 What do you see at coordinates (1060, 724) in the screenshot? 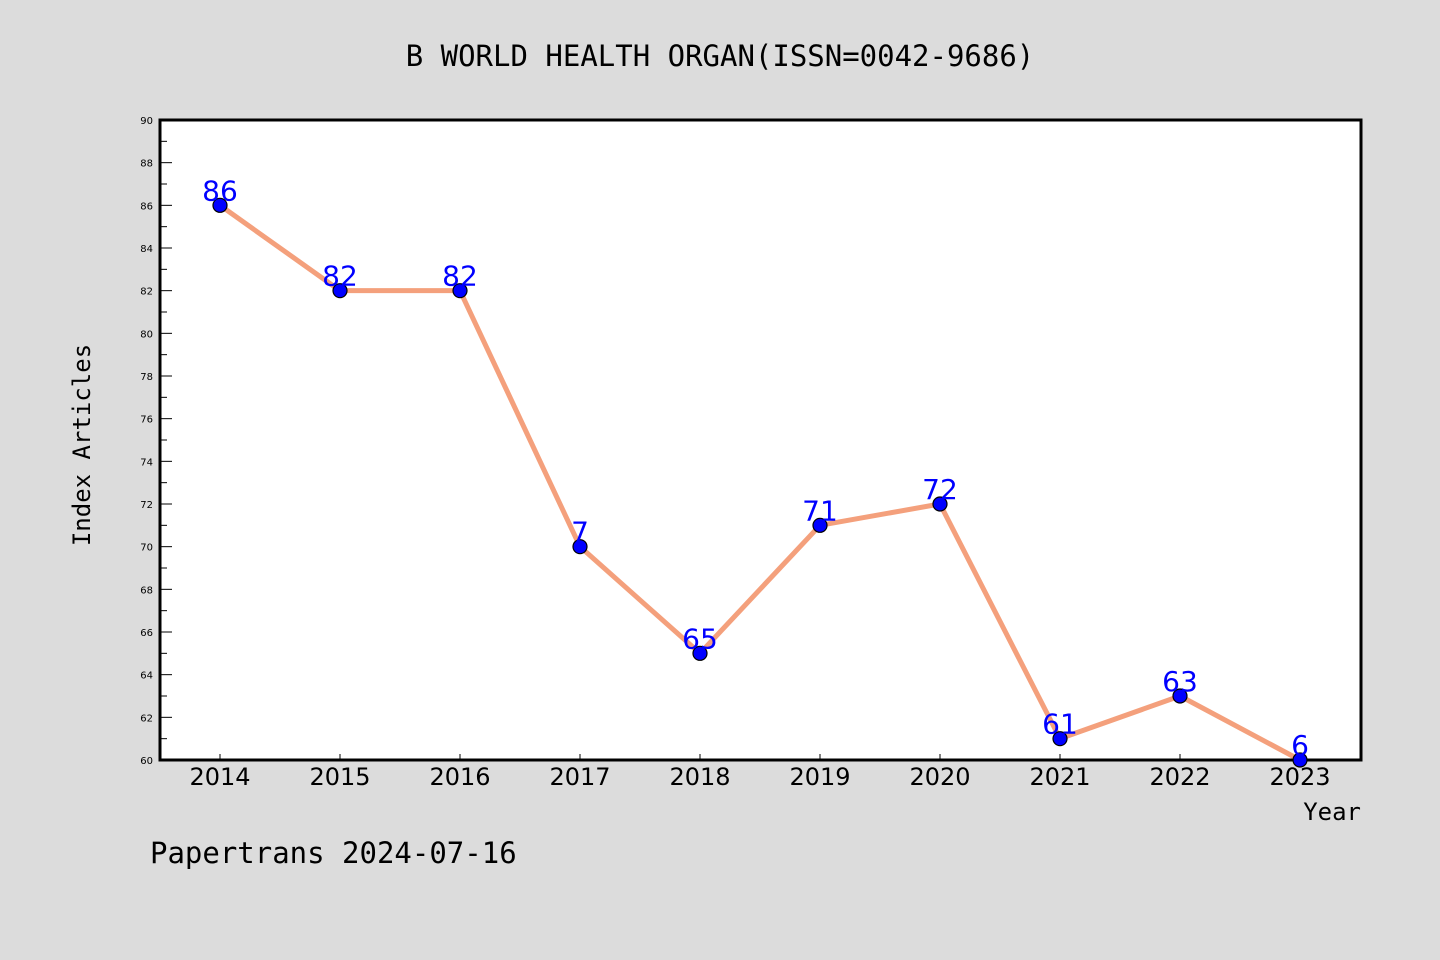
I see `data-label: 61` at bounding box center [1060, 724].